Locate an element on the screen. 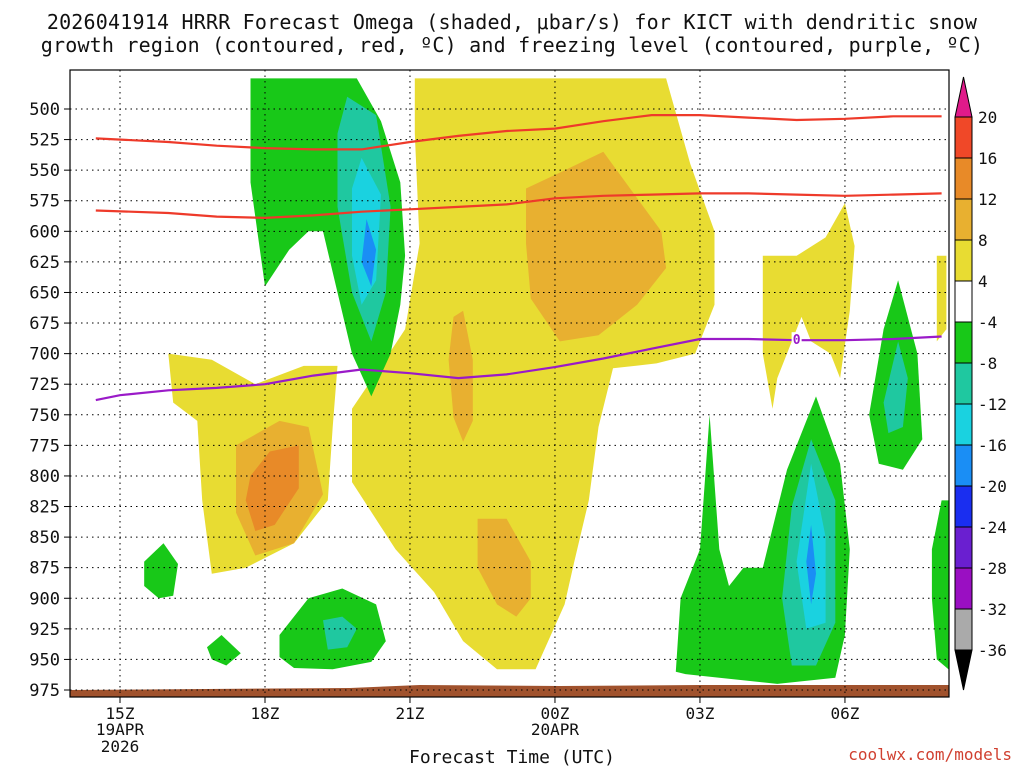 This screenshot has height=768, width=1024. colorbar-bin--28-to--24 is located at coordinates (963, 547).